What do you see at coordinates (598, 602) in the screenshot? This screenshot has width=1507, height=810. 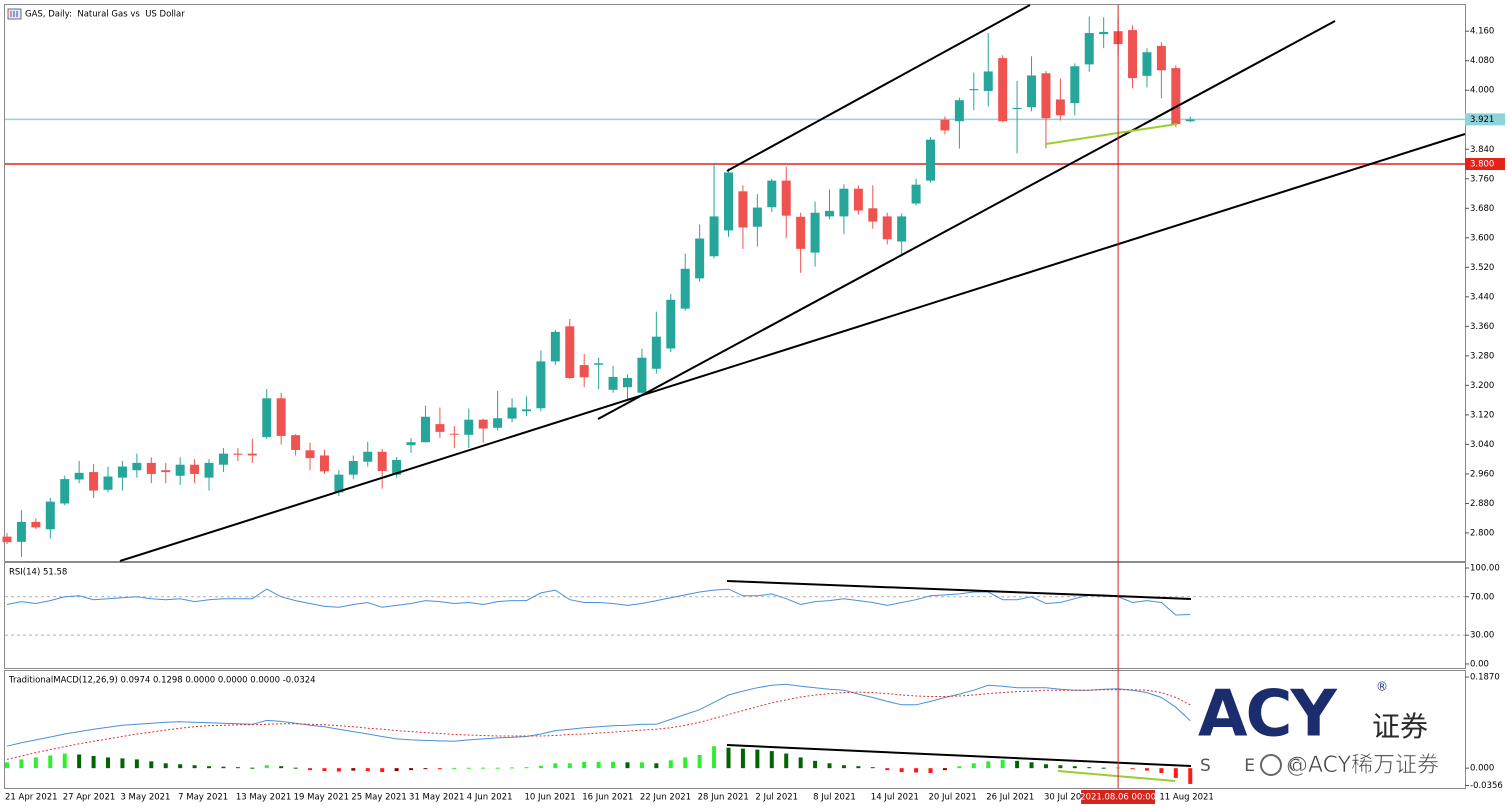 I see `rsi-line` at bounding box center [598, 602].